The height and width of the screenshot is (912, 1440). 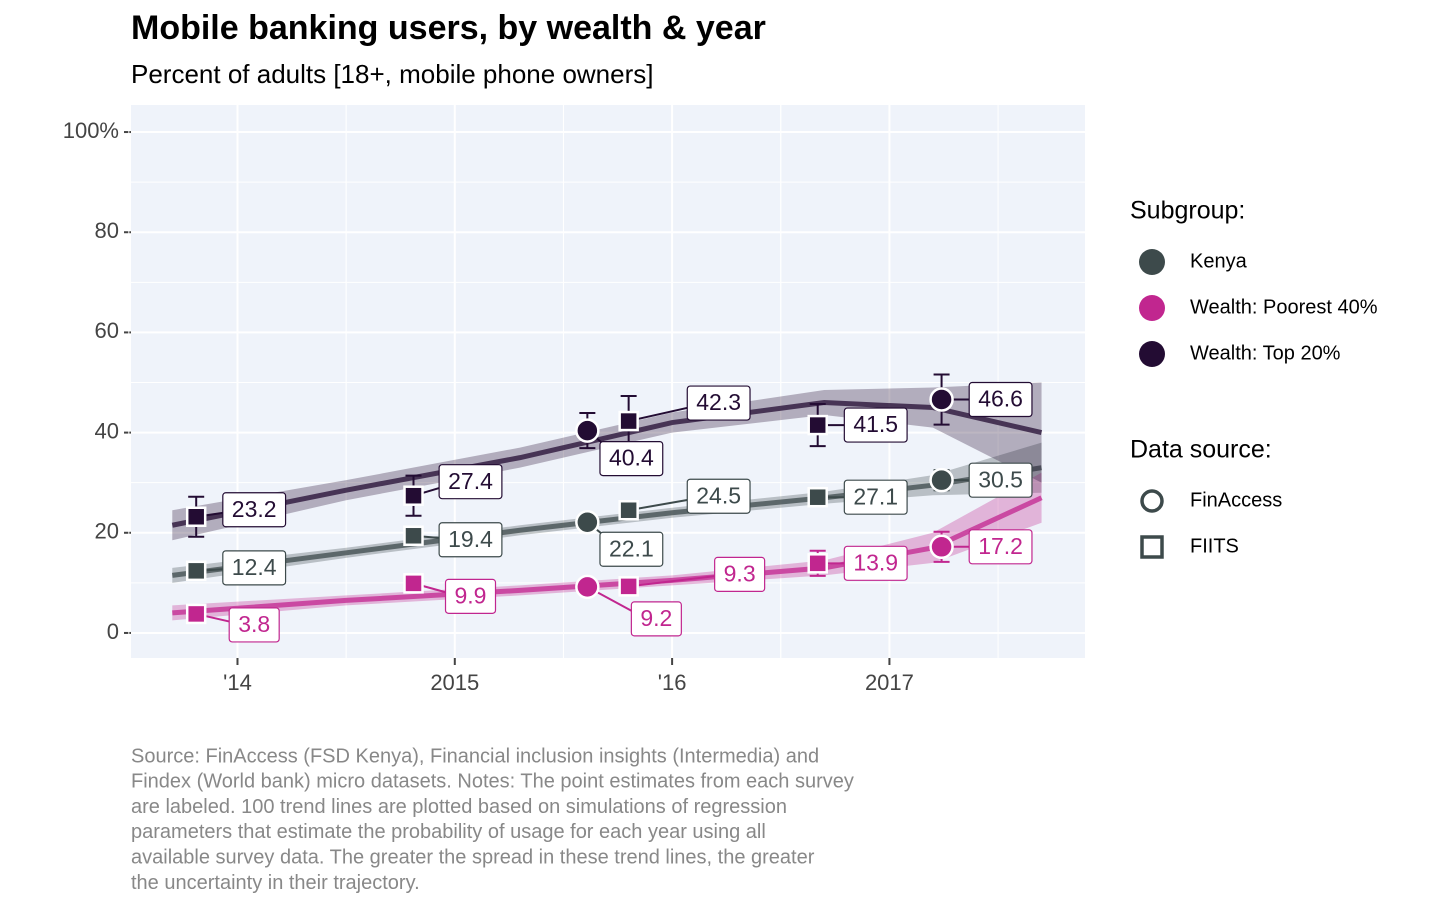 I want to click on y-tick-label: 100%, so click(x=91, y=130).